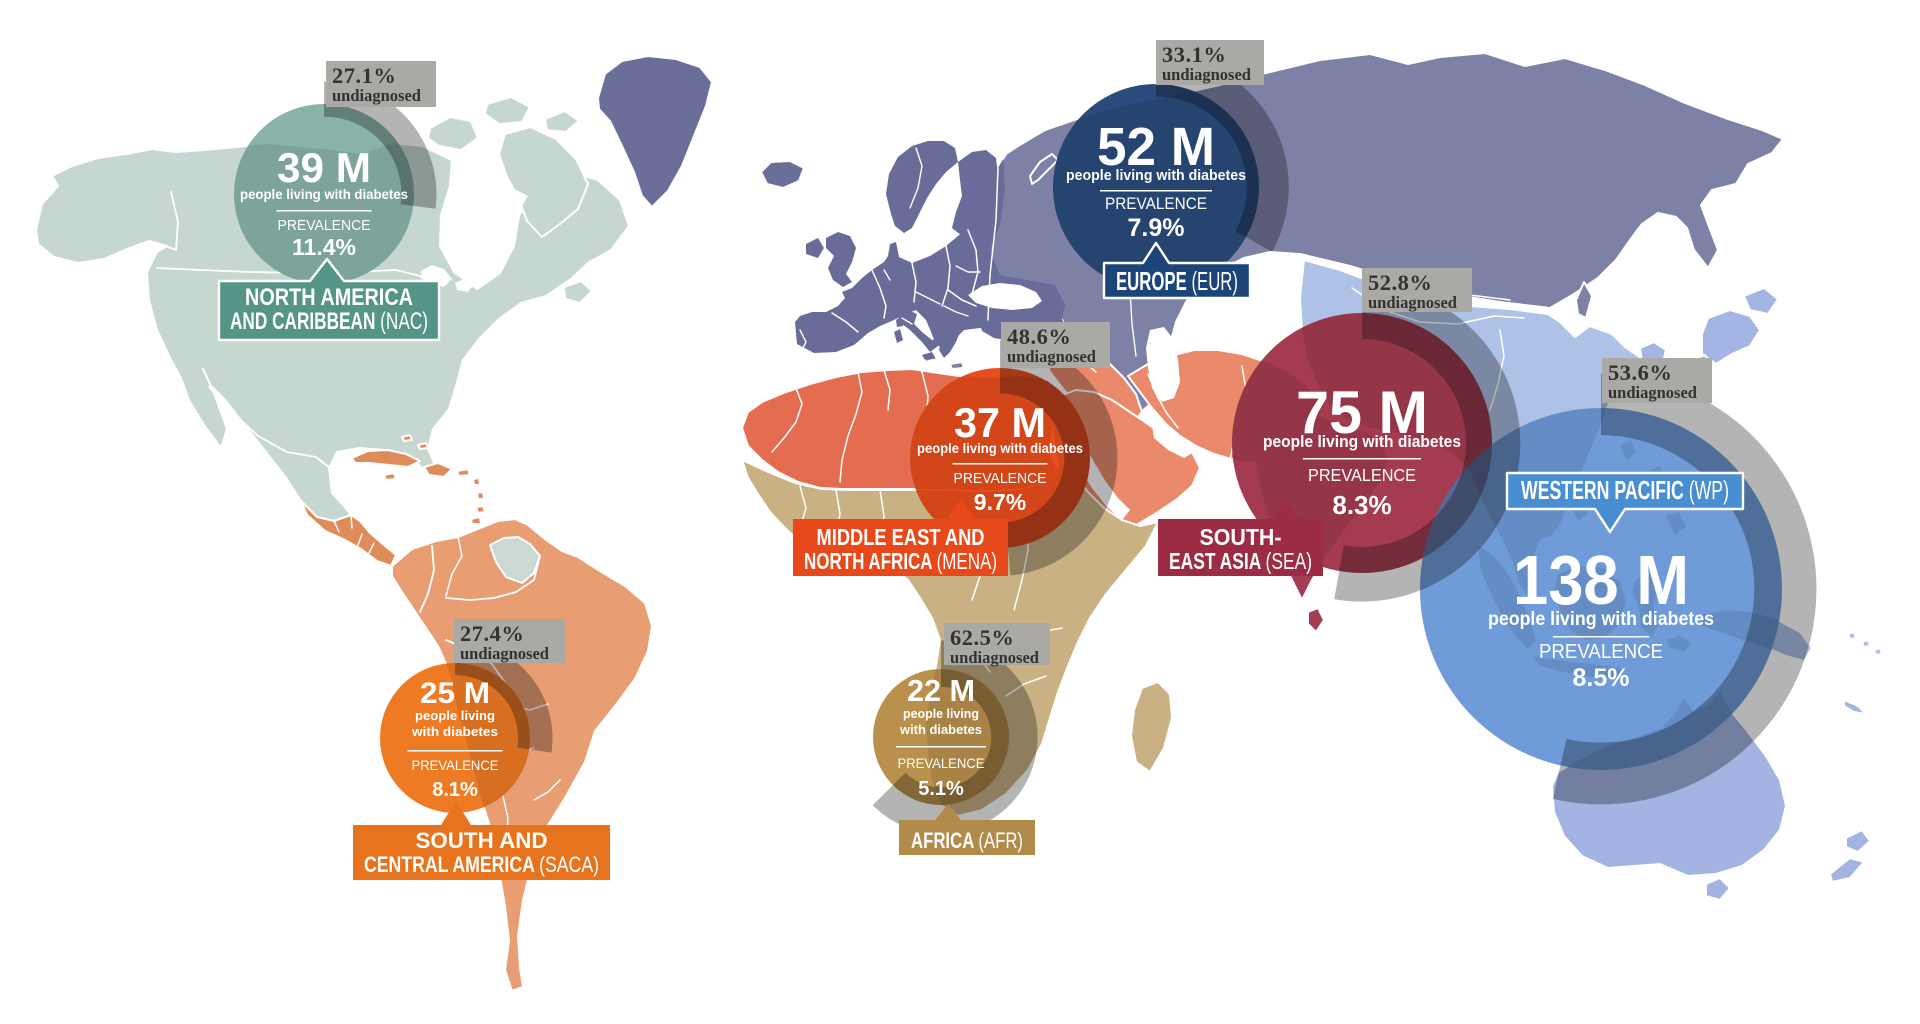  I want to click on svg-text: MIDDLE EAST AND, so click(901, 537).